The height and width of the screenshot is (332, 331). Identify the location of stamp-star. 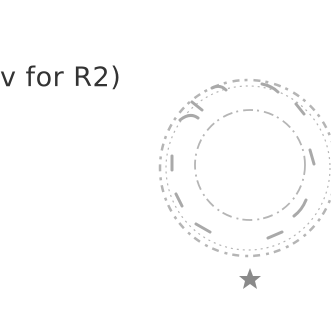
(250, 278).